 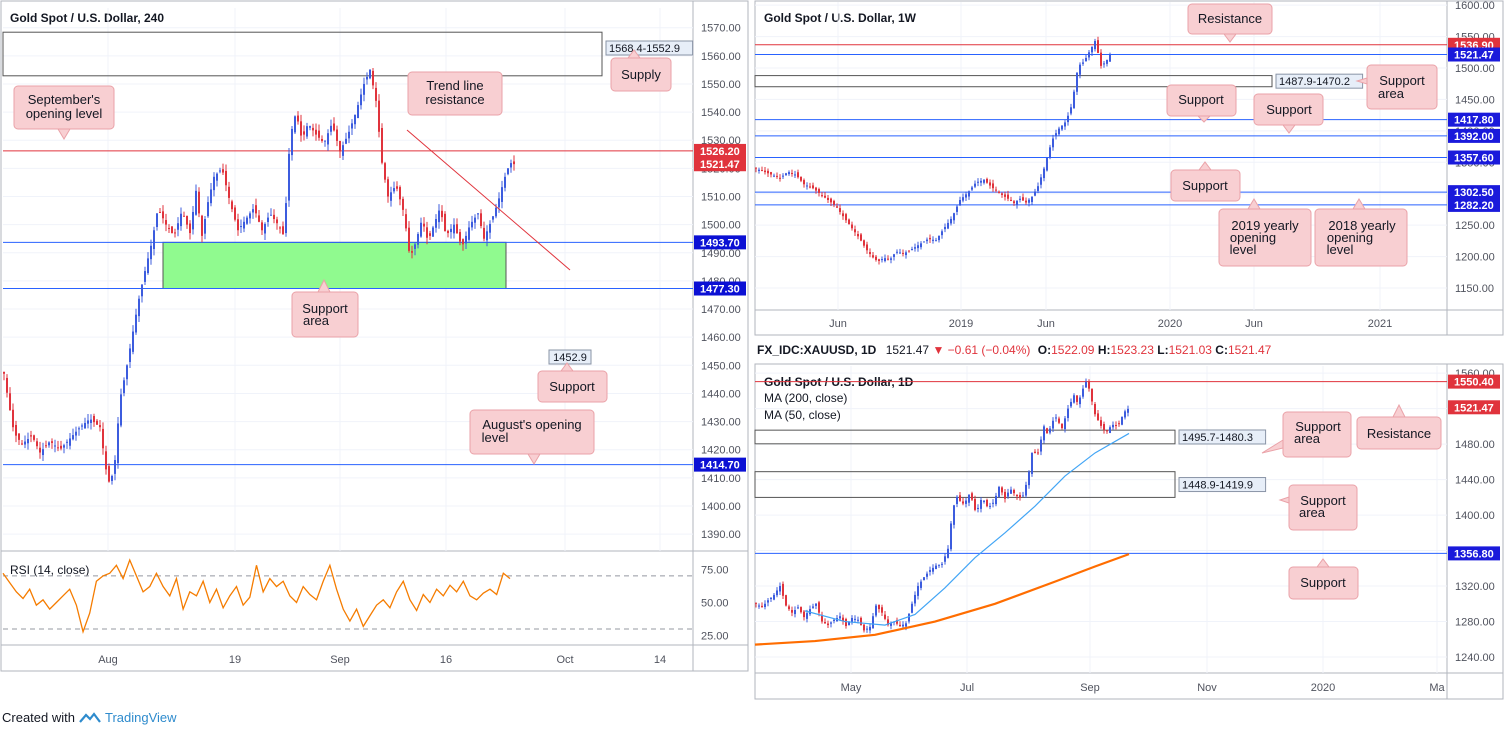 I want to click on w1-callout-support-1: Support, so click(x=1201, y=103).